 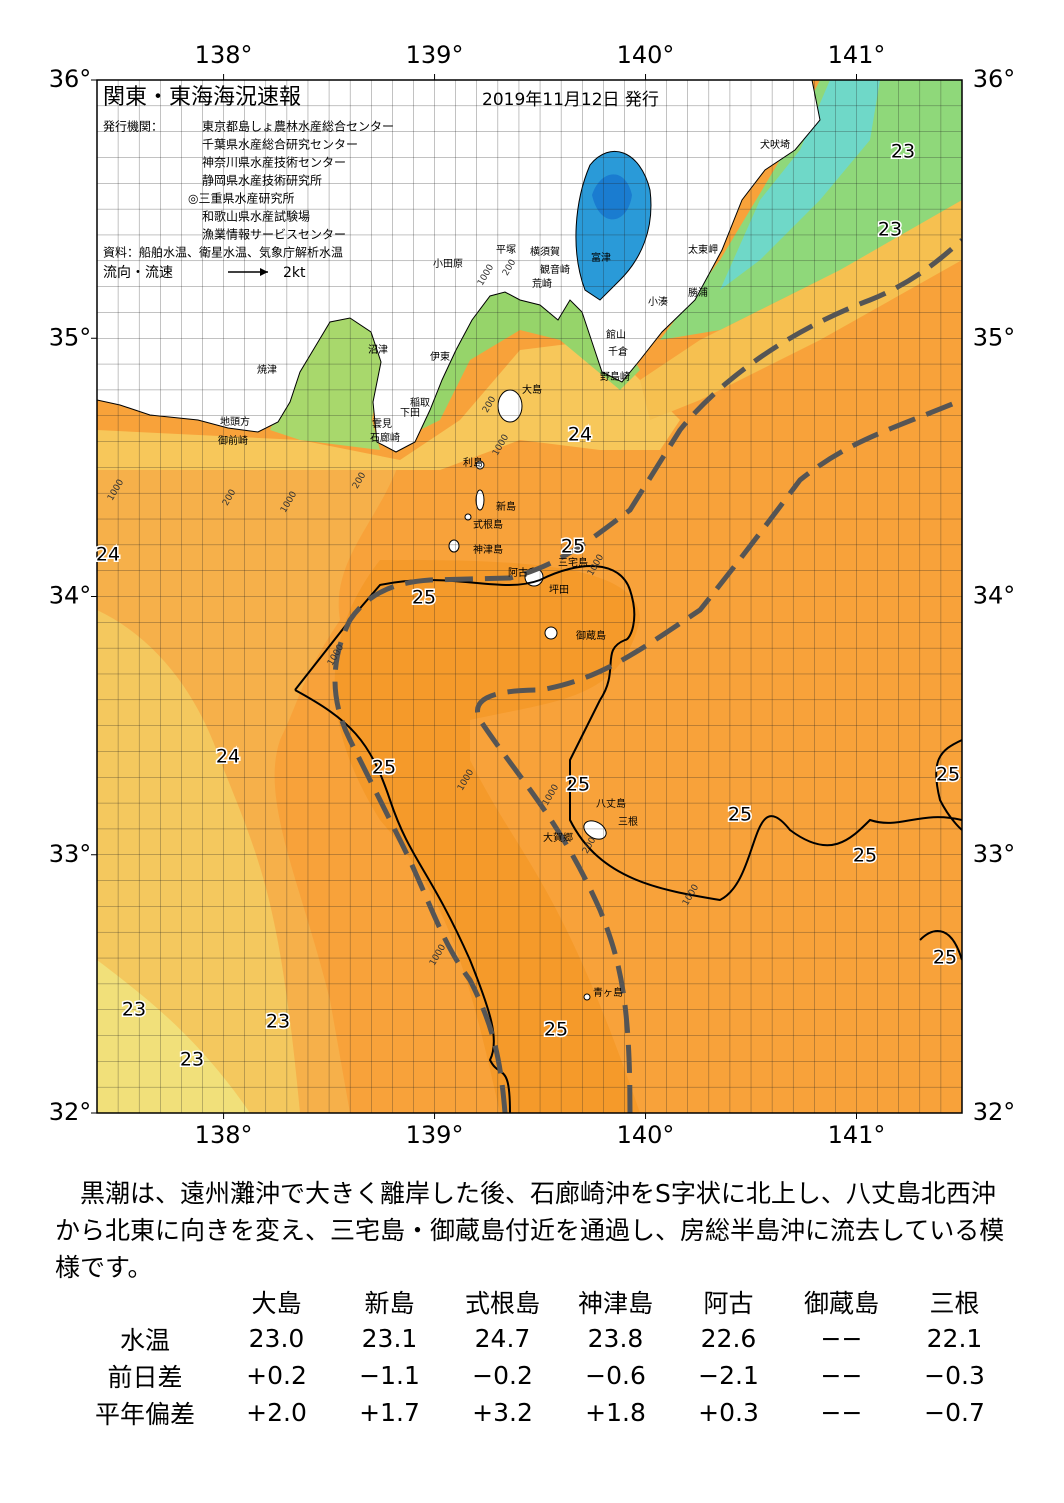 I want to click on corner, so click(x=145, y=1301).